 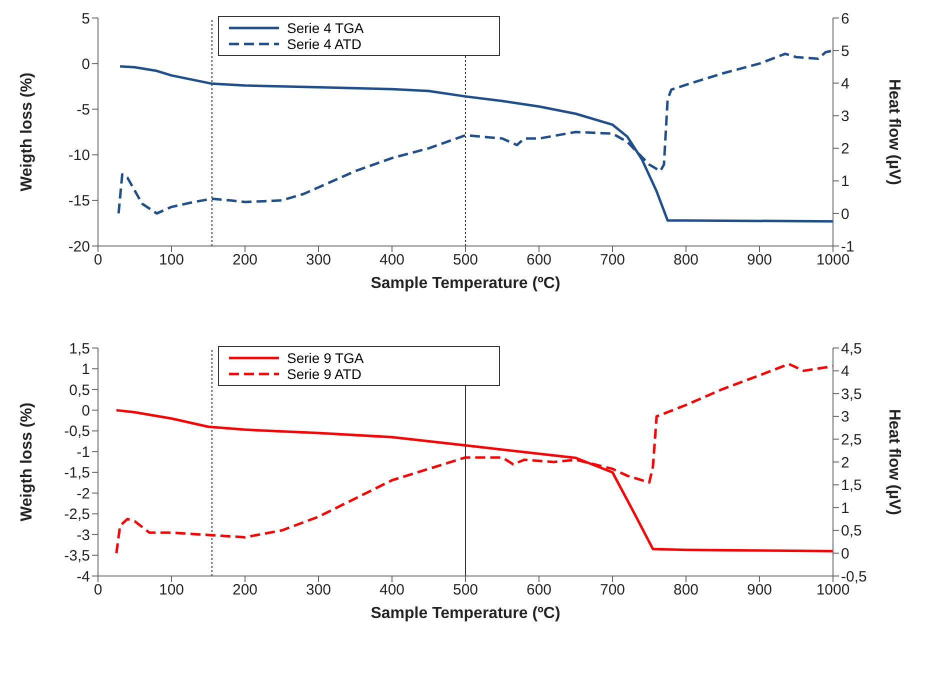 What do you see at coordinates (83, 110) in the screenshot?
I see `y-tick-label: -5` at bounding box center [83, 110].